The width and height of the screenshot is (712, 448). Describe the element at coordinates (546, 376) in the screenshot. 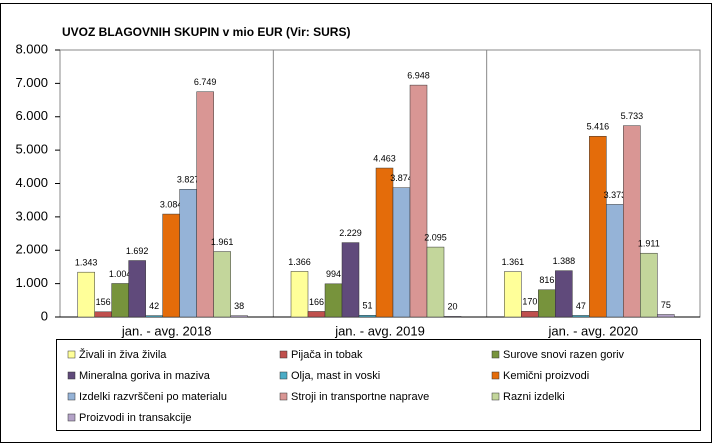

I see `legend-label: Kemični proizvodi` at that location.